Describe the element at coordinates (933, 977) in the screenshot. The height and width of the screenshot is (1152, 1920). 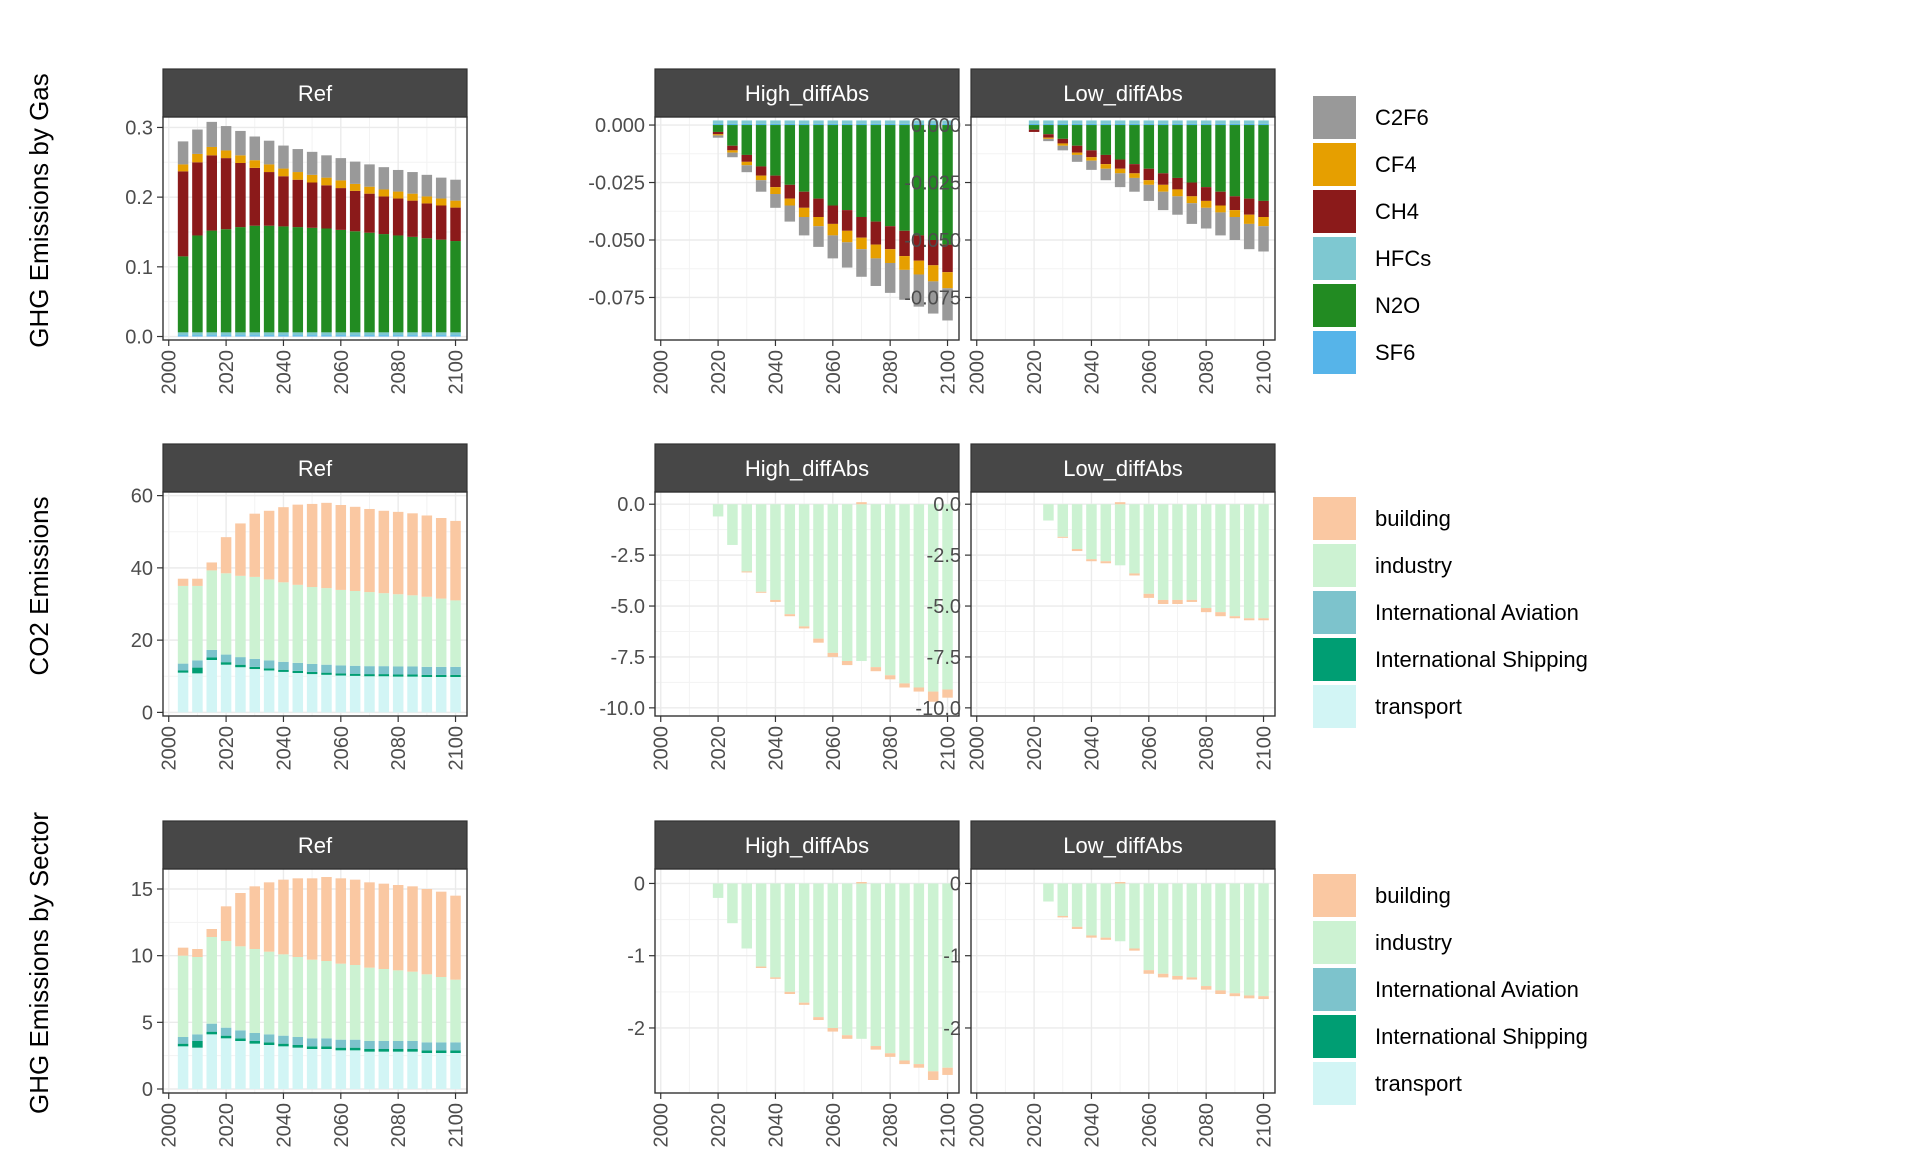
I see `bar-industry-2095` at that location.